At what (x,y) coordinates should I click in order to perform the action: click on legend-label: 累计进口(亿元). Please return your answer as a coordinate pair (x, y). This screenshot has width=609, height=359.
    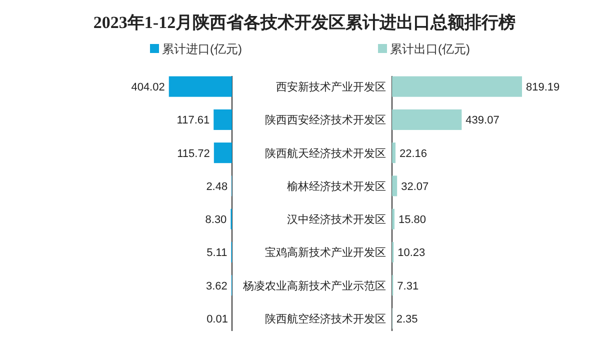
    Looking at the image, I should click on (202, 49).